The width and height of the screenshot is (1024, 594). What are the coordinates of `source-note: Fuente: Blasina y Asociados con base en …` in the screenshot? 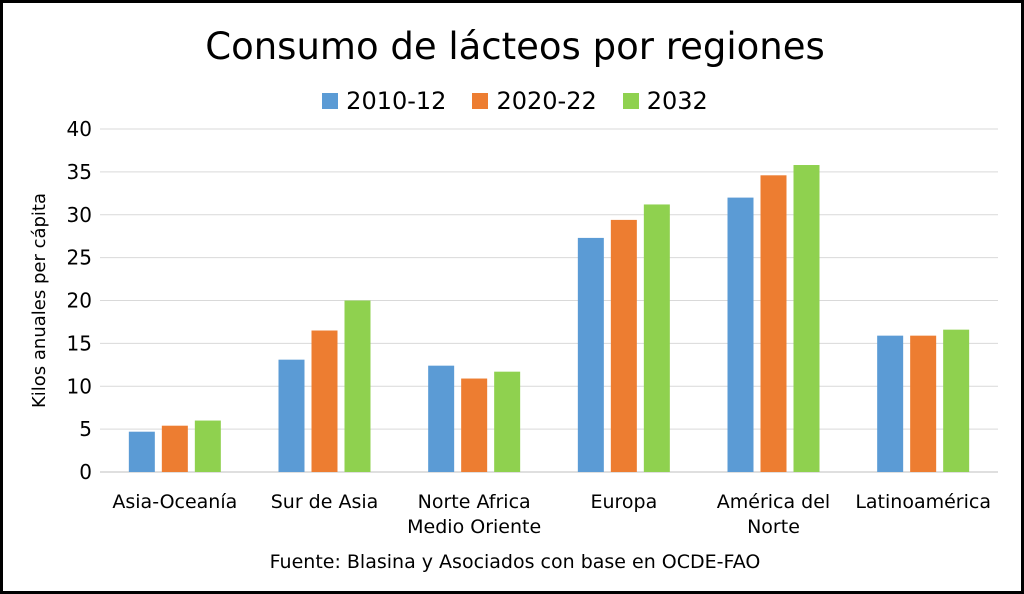 It's located at (515, 562).